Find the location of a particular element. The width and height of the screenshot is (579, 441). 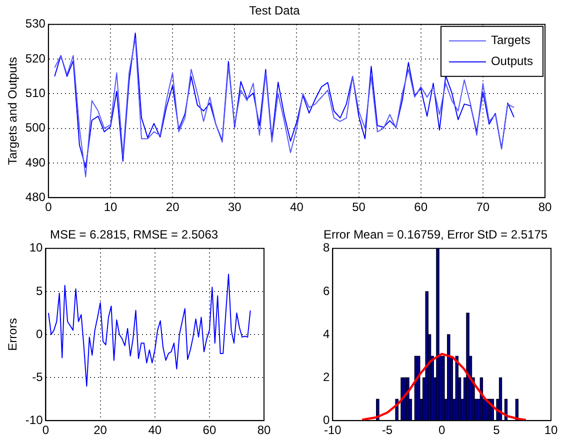

y-tick-label: 10 is located at coordinates (36, 247).